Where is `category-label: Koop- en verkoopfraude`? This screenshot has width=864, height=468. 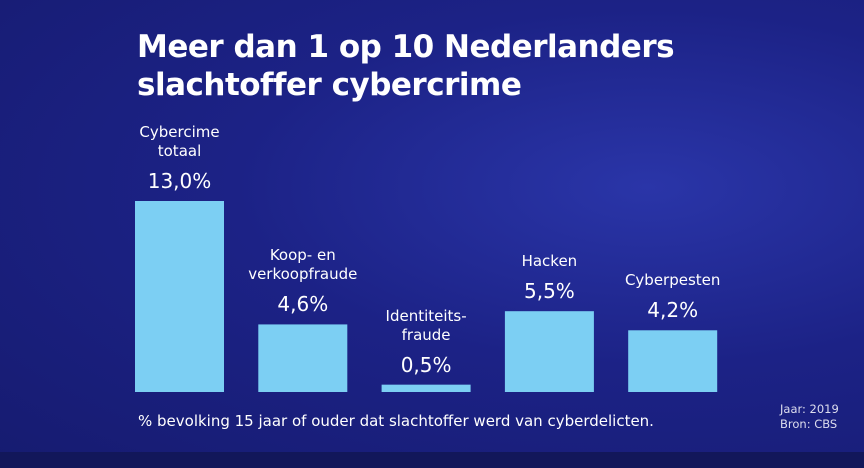
category-label: Koop- en verkoopfraude is located at coordinates (303, 265).